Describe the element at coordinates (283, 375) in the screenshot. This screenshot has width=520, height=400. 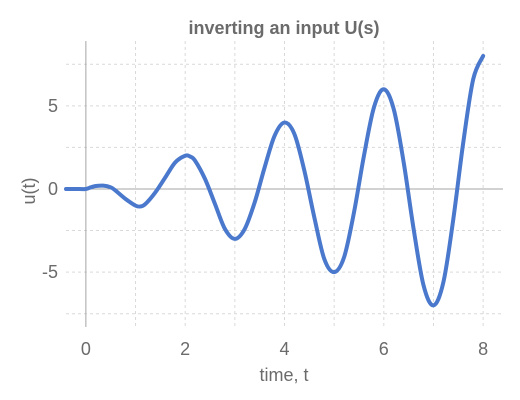
I see `x-axis-label: time, t` at that location.